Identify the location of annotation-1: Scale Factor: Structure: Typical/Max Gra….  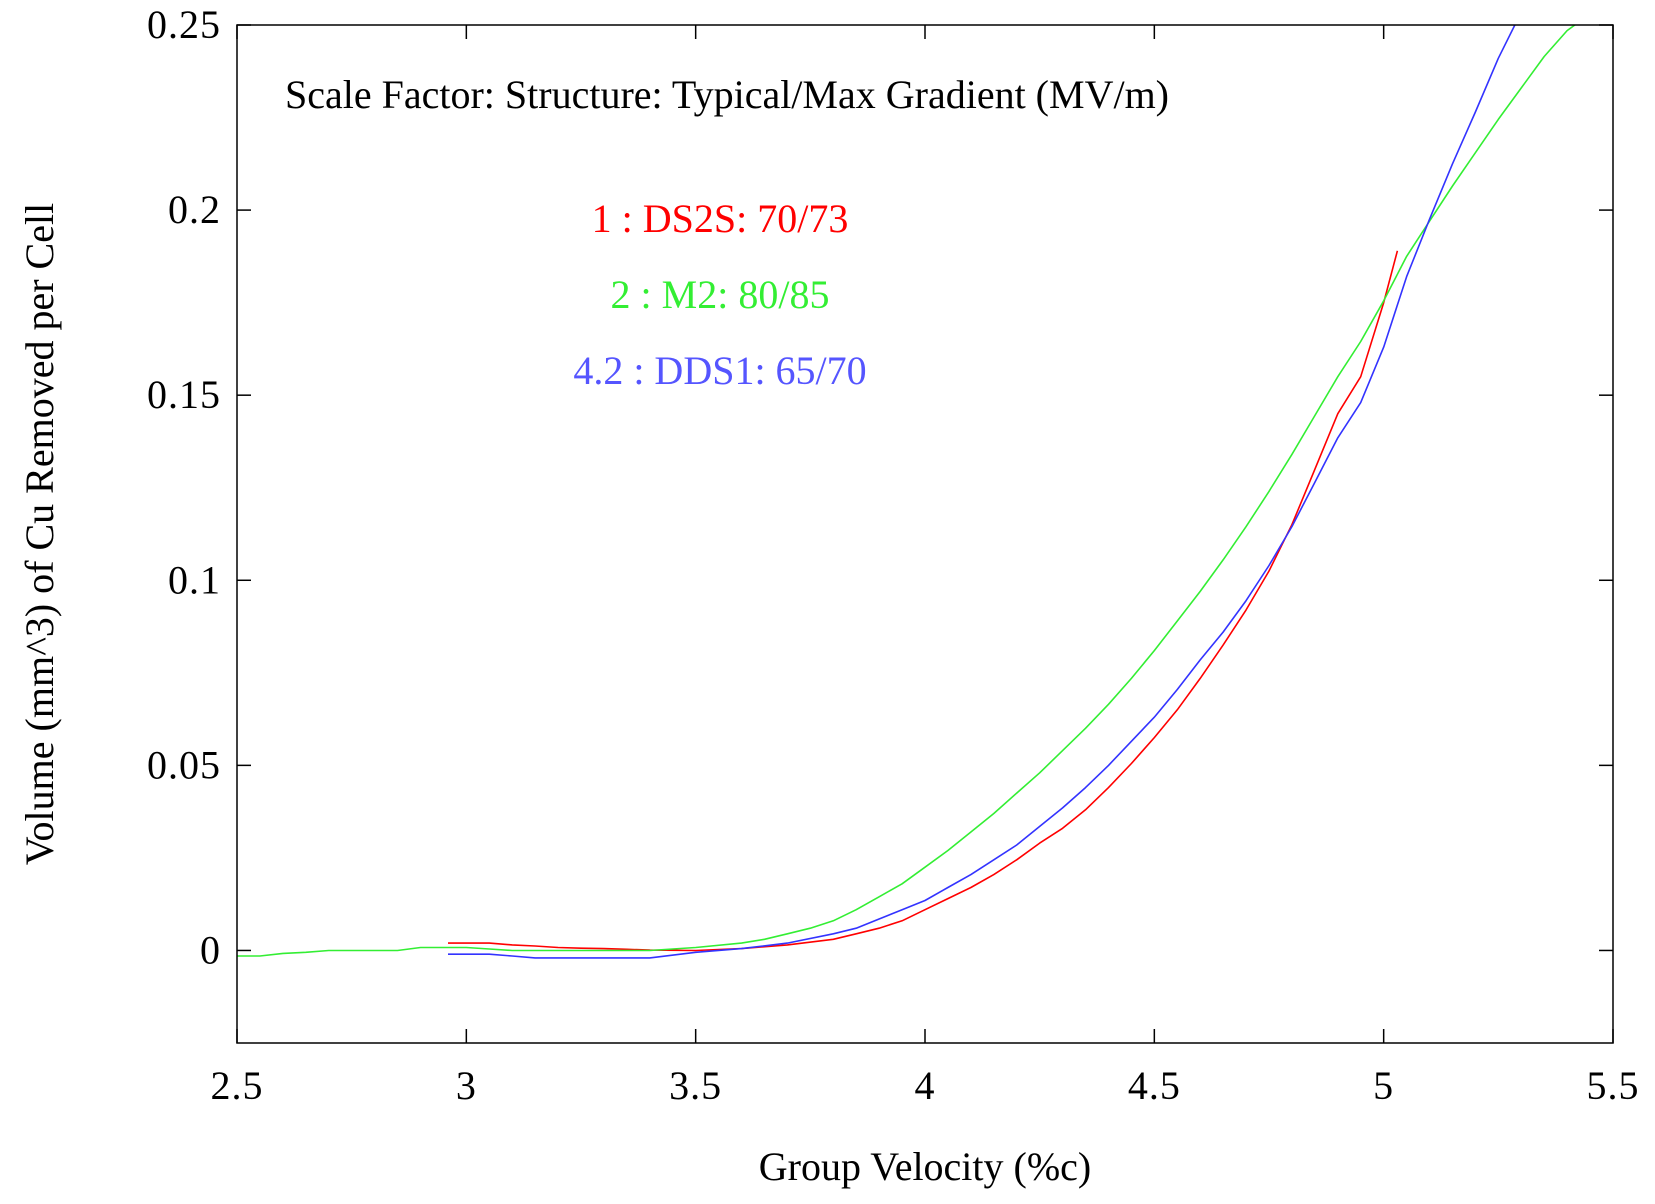
(727, 94).